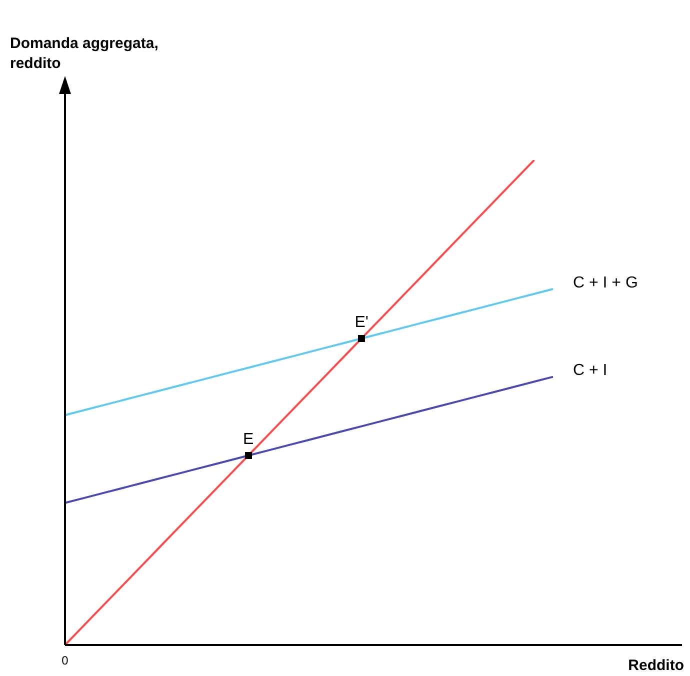 The height and width of the screenshot is (676, 690). What do you see at coordinates (361, 322) in the screenshot?
I see `annotation: E'` at bounding box center [361, 322].